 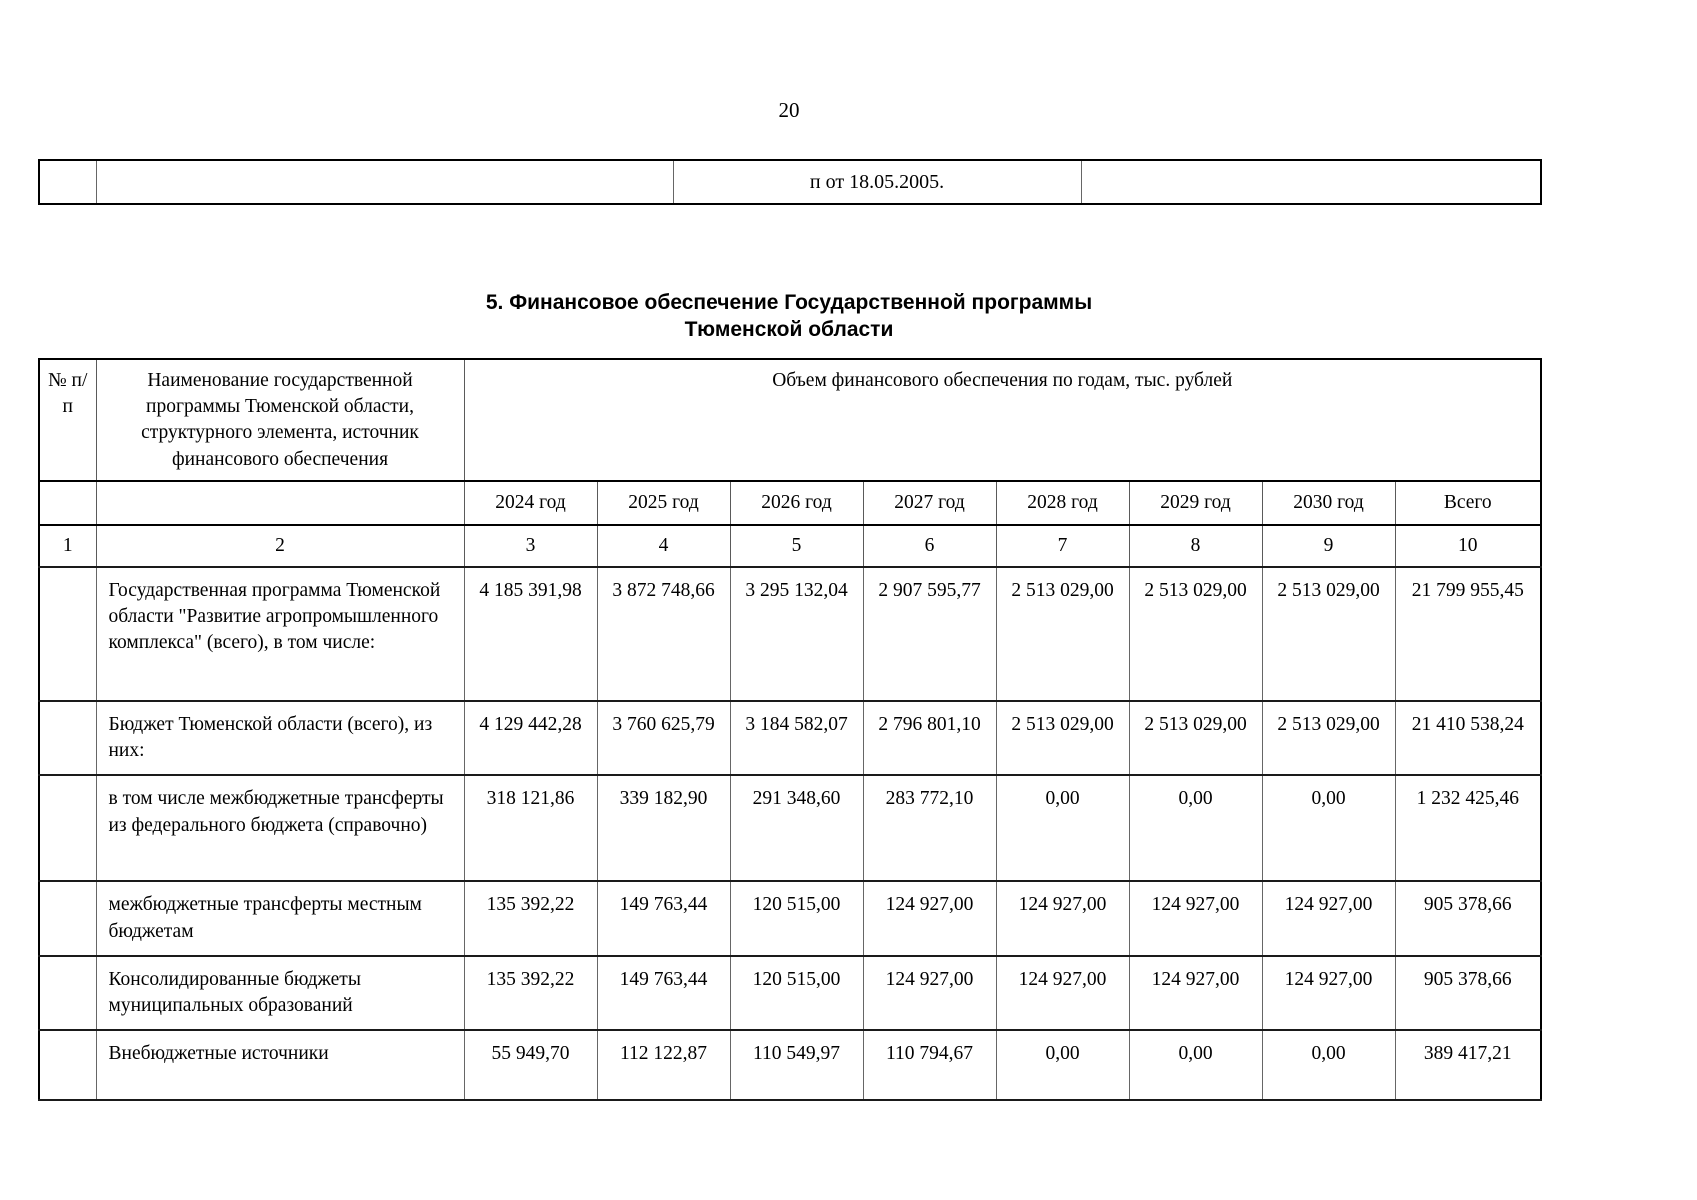 What do you see at coordinates (1468, 1065) in the screenshot?
I see `value-cell: 389 417,21` at bounding box center [1468, 1065].